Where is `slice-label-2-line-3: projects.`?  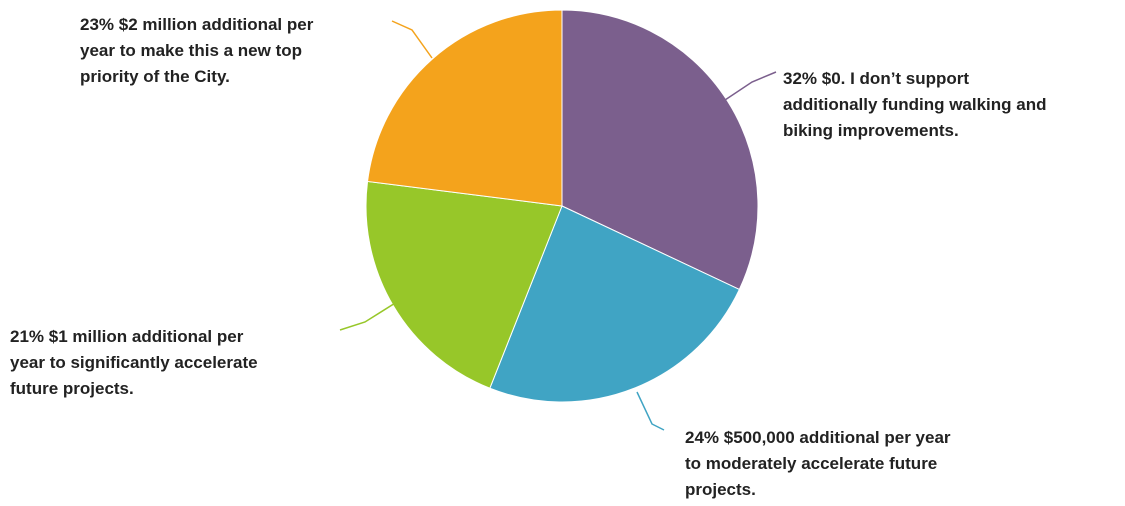 slice-label-2-line-3: projects. is located at coordinates (720, 489).